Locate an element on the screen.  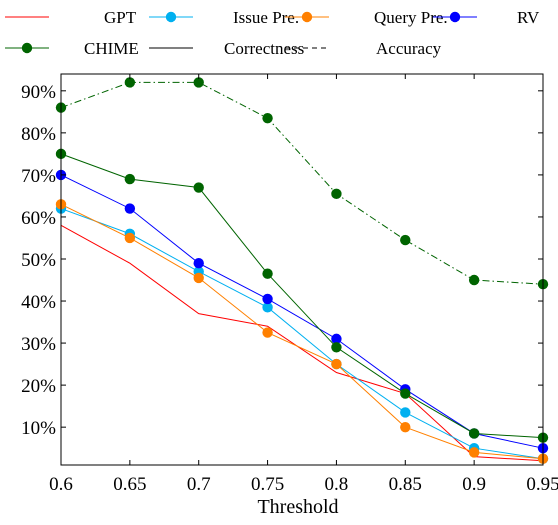
y-tick-label: 20% is located at coordinates (38, 386).